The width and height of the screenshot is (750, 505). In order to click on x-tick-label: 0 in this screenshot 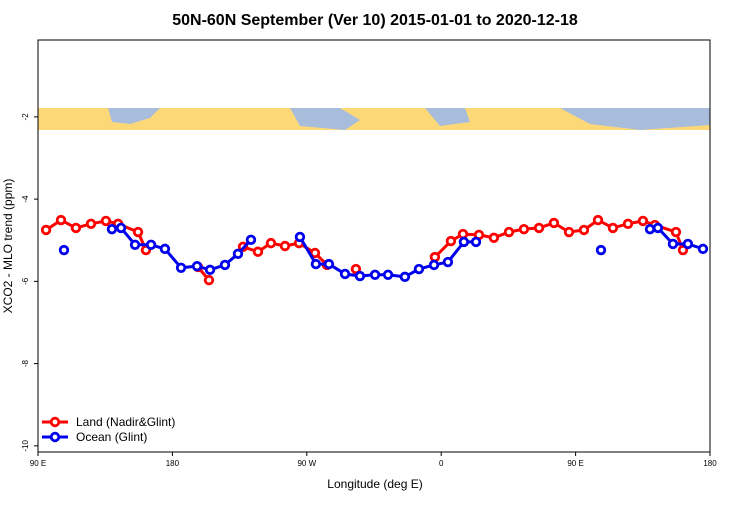, I will do `click(441, 463)`.